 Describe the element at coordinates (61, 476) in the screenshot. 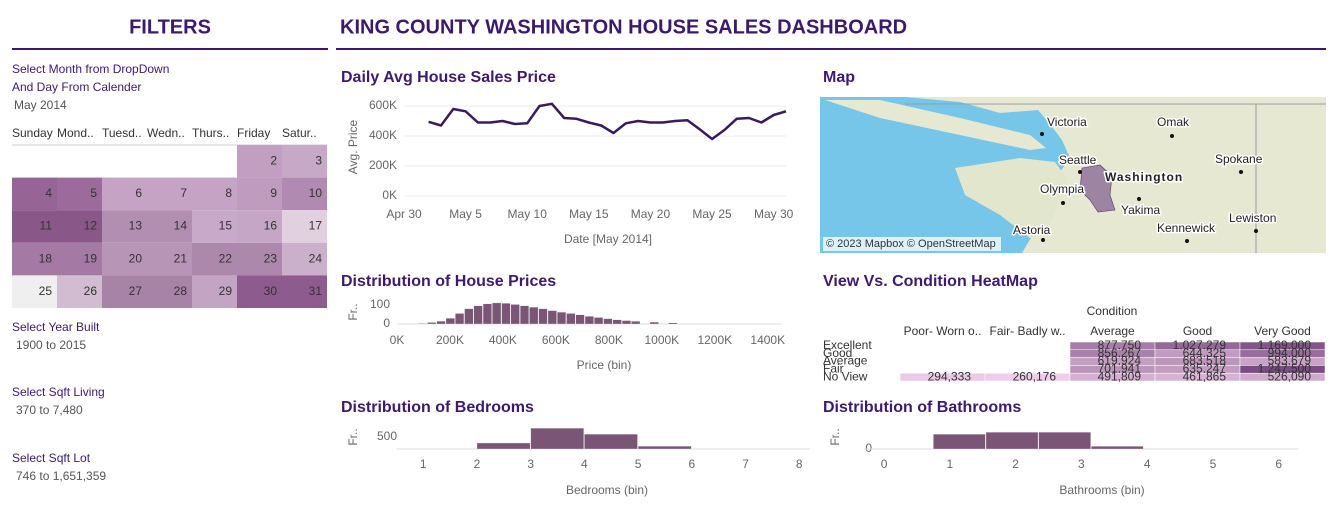

I see `filter-value: 746 to 1,651,359` at that location.